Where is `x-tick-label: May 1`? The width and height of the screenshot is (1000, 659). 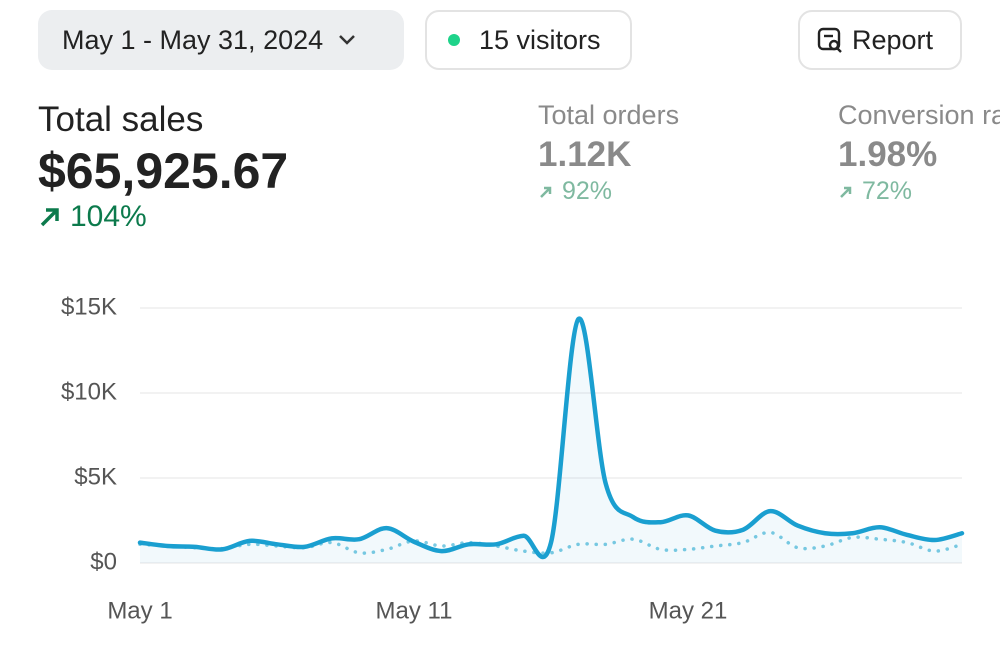 x-tick-label: May 1 is located at coordinates (139, 610).